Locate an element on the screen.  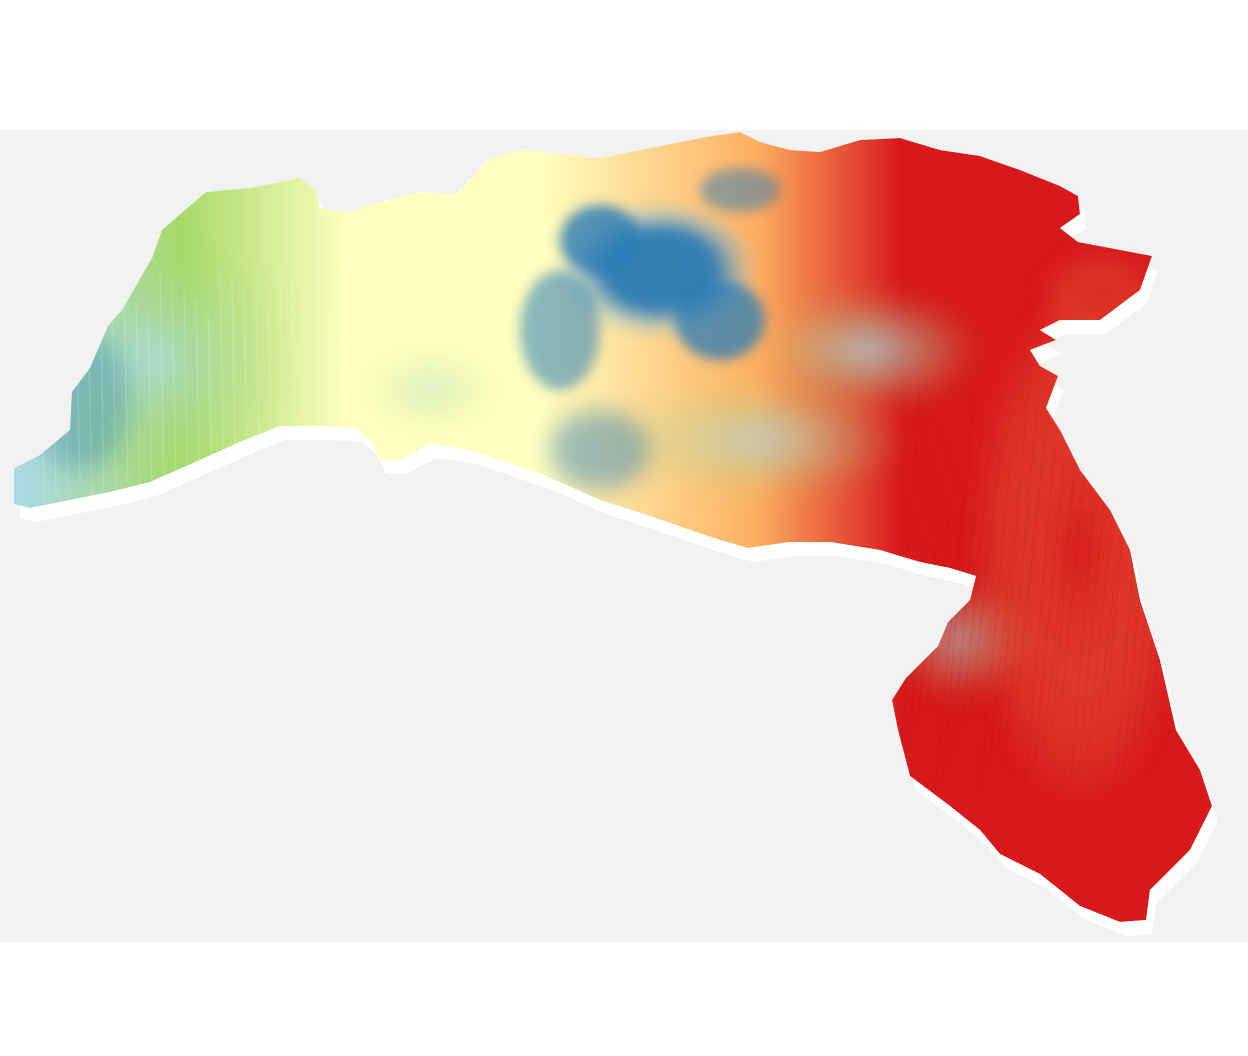
central-peak-south is located at coordinates (720, 320).